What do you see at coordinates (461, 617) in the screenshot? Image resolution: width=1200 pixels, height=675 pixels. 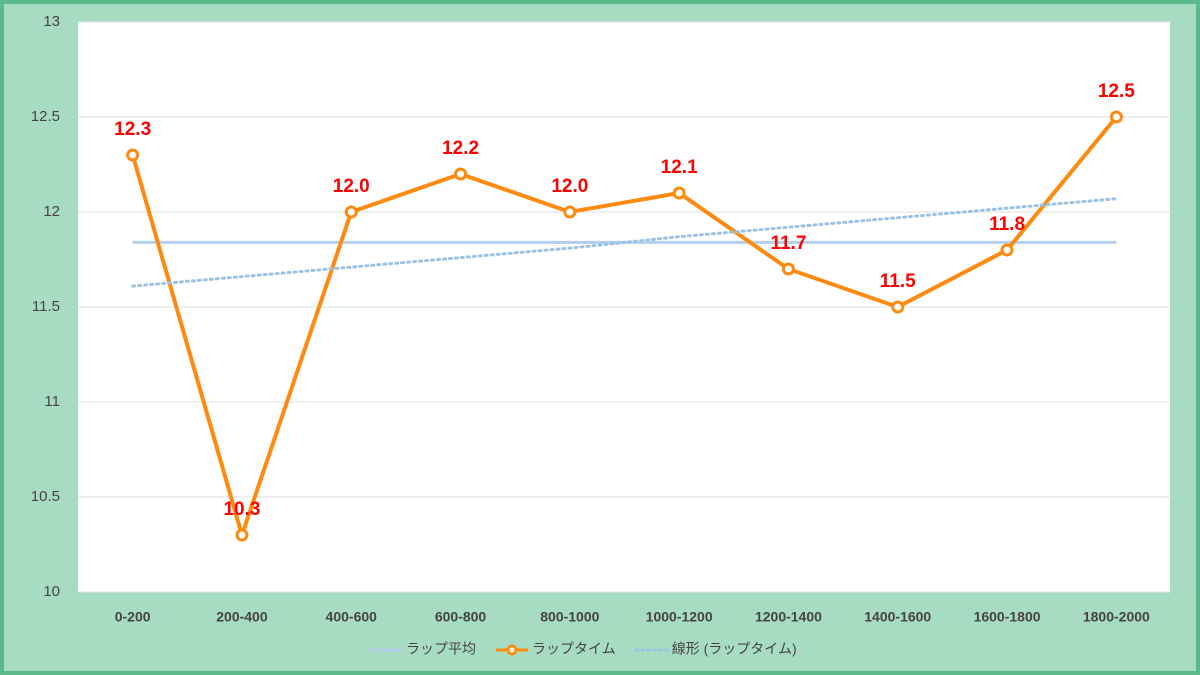 I see `x-tick-label: 600-800` at bounding box center [461, 617].